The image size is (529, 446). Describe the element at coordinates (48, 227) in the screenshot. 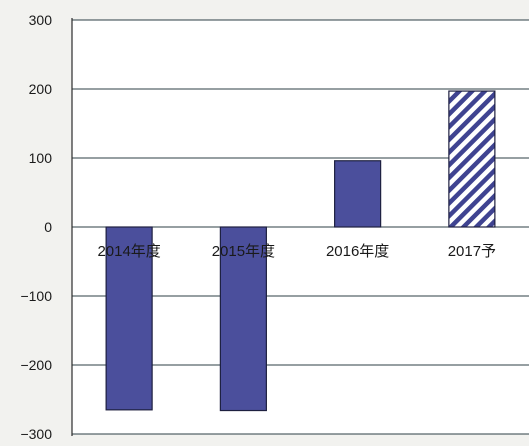

I see `y-tick-label: 0` at that location.